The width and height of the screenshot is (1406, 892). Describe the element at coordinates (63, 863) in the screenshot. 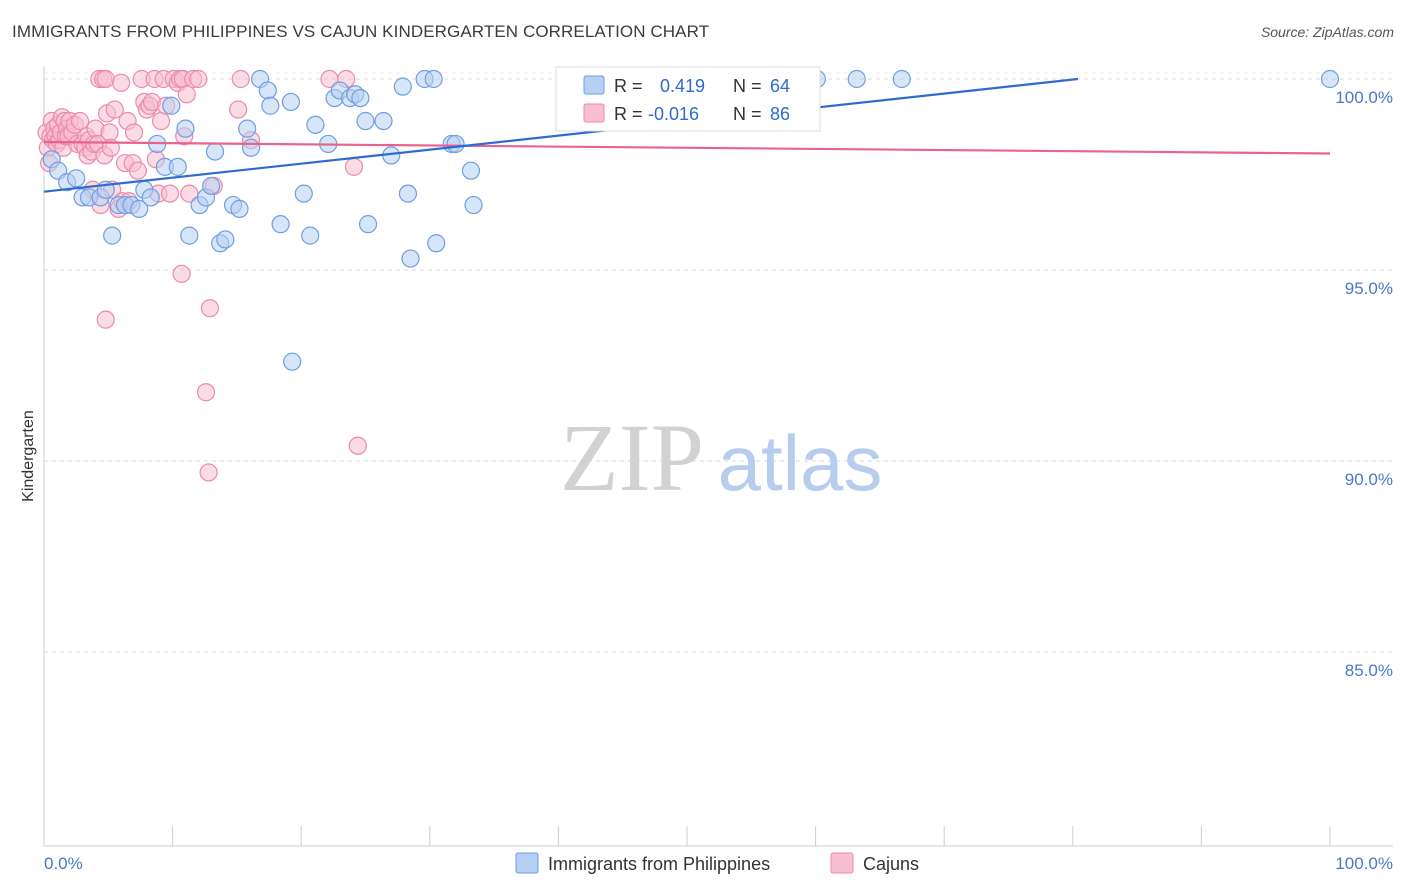

I see `x-tick-label-min: 0.0%` at that location.